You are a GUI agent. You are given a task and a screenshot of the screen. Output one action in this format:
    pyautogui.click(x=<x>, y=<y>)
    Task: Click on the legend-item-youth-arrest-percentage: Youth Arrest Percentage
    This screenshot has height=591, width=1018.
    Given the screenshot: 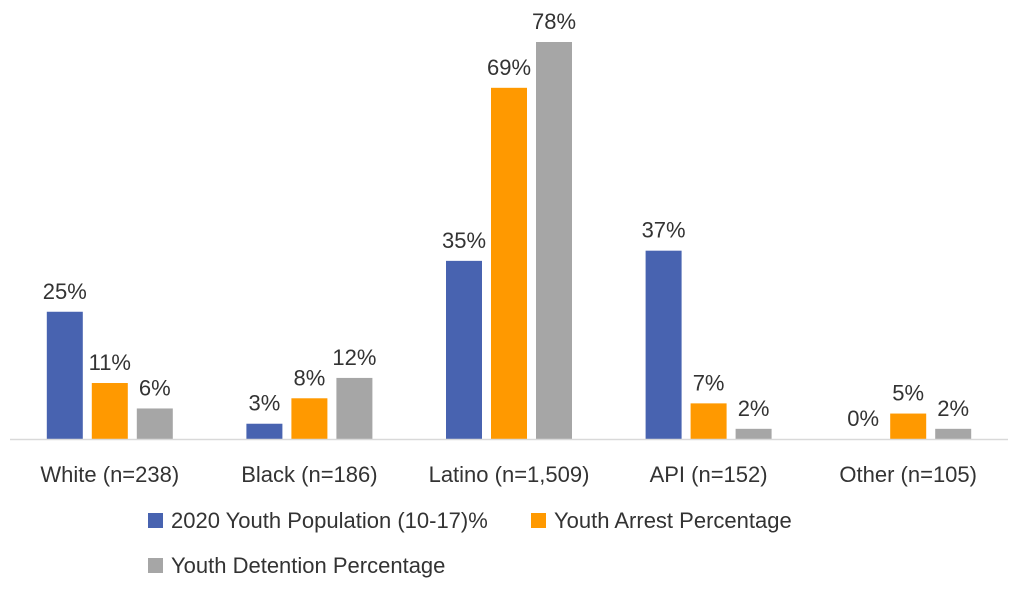 What is the action you would take?
    pyautogui.click(x=661, y=520)
    